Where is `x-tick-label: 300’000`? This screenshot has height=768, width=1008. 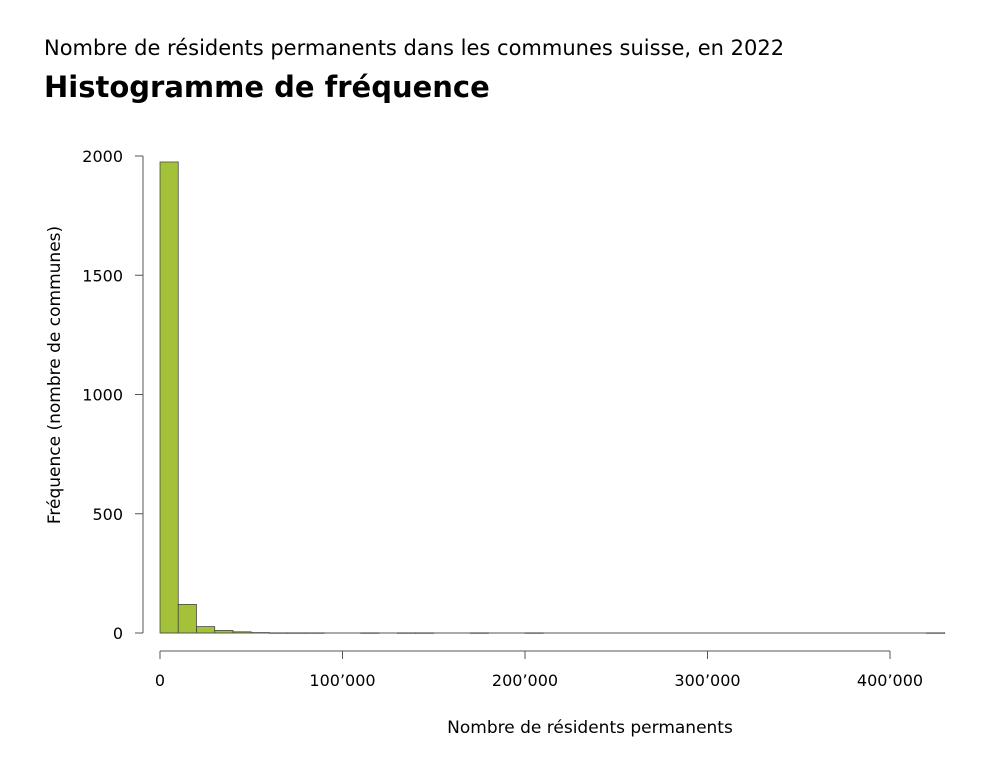
x-tick-label: 300’000 is located at coordinates (707, 680).